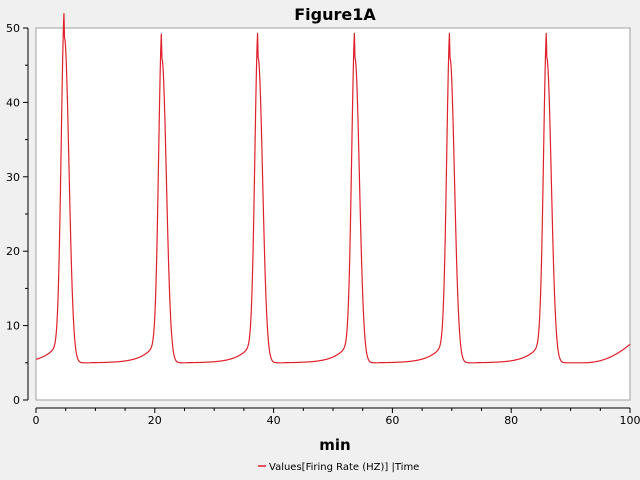 The width and height of the screenshot is (640, 480). I want to click on legend: Values[Firing Rate (HZ)] |Time, so click(338, 467).